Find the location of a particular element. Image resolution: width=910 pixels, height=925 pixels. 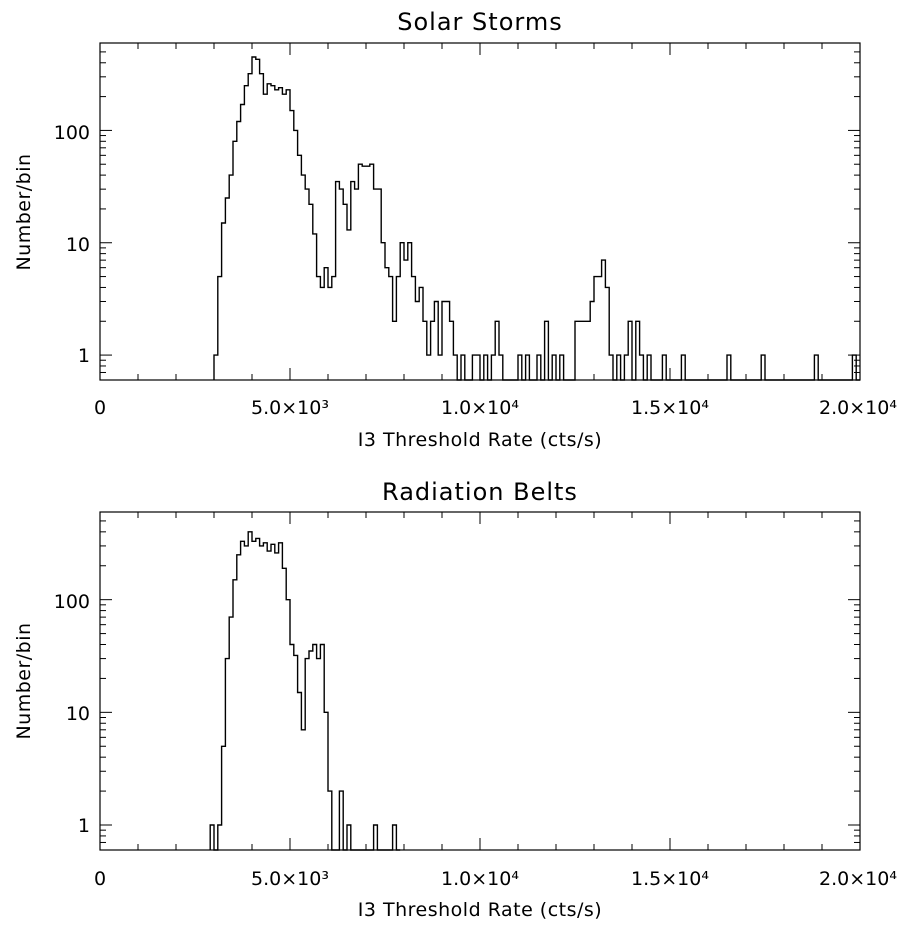

chart-title: Radiation Belts is located at coordinates (480, 492).